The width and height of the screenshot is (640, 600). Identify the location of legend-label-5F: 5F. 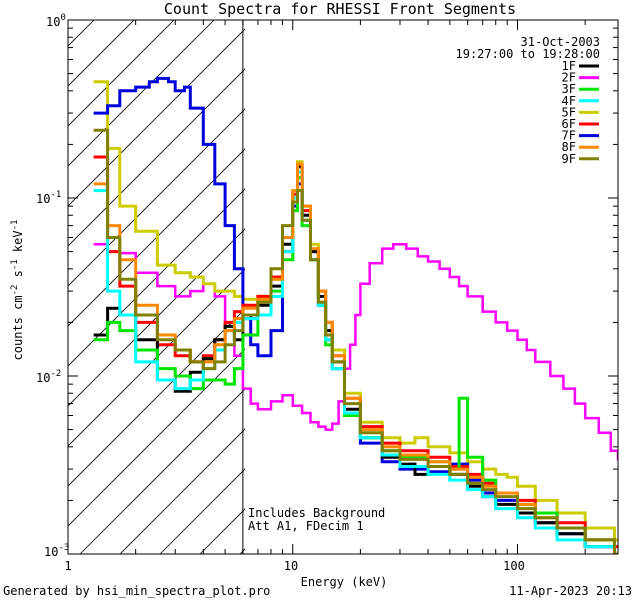
(569, 112).